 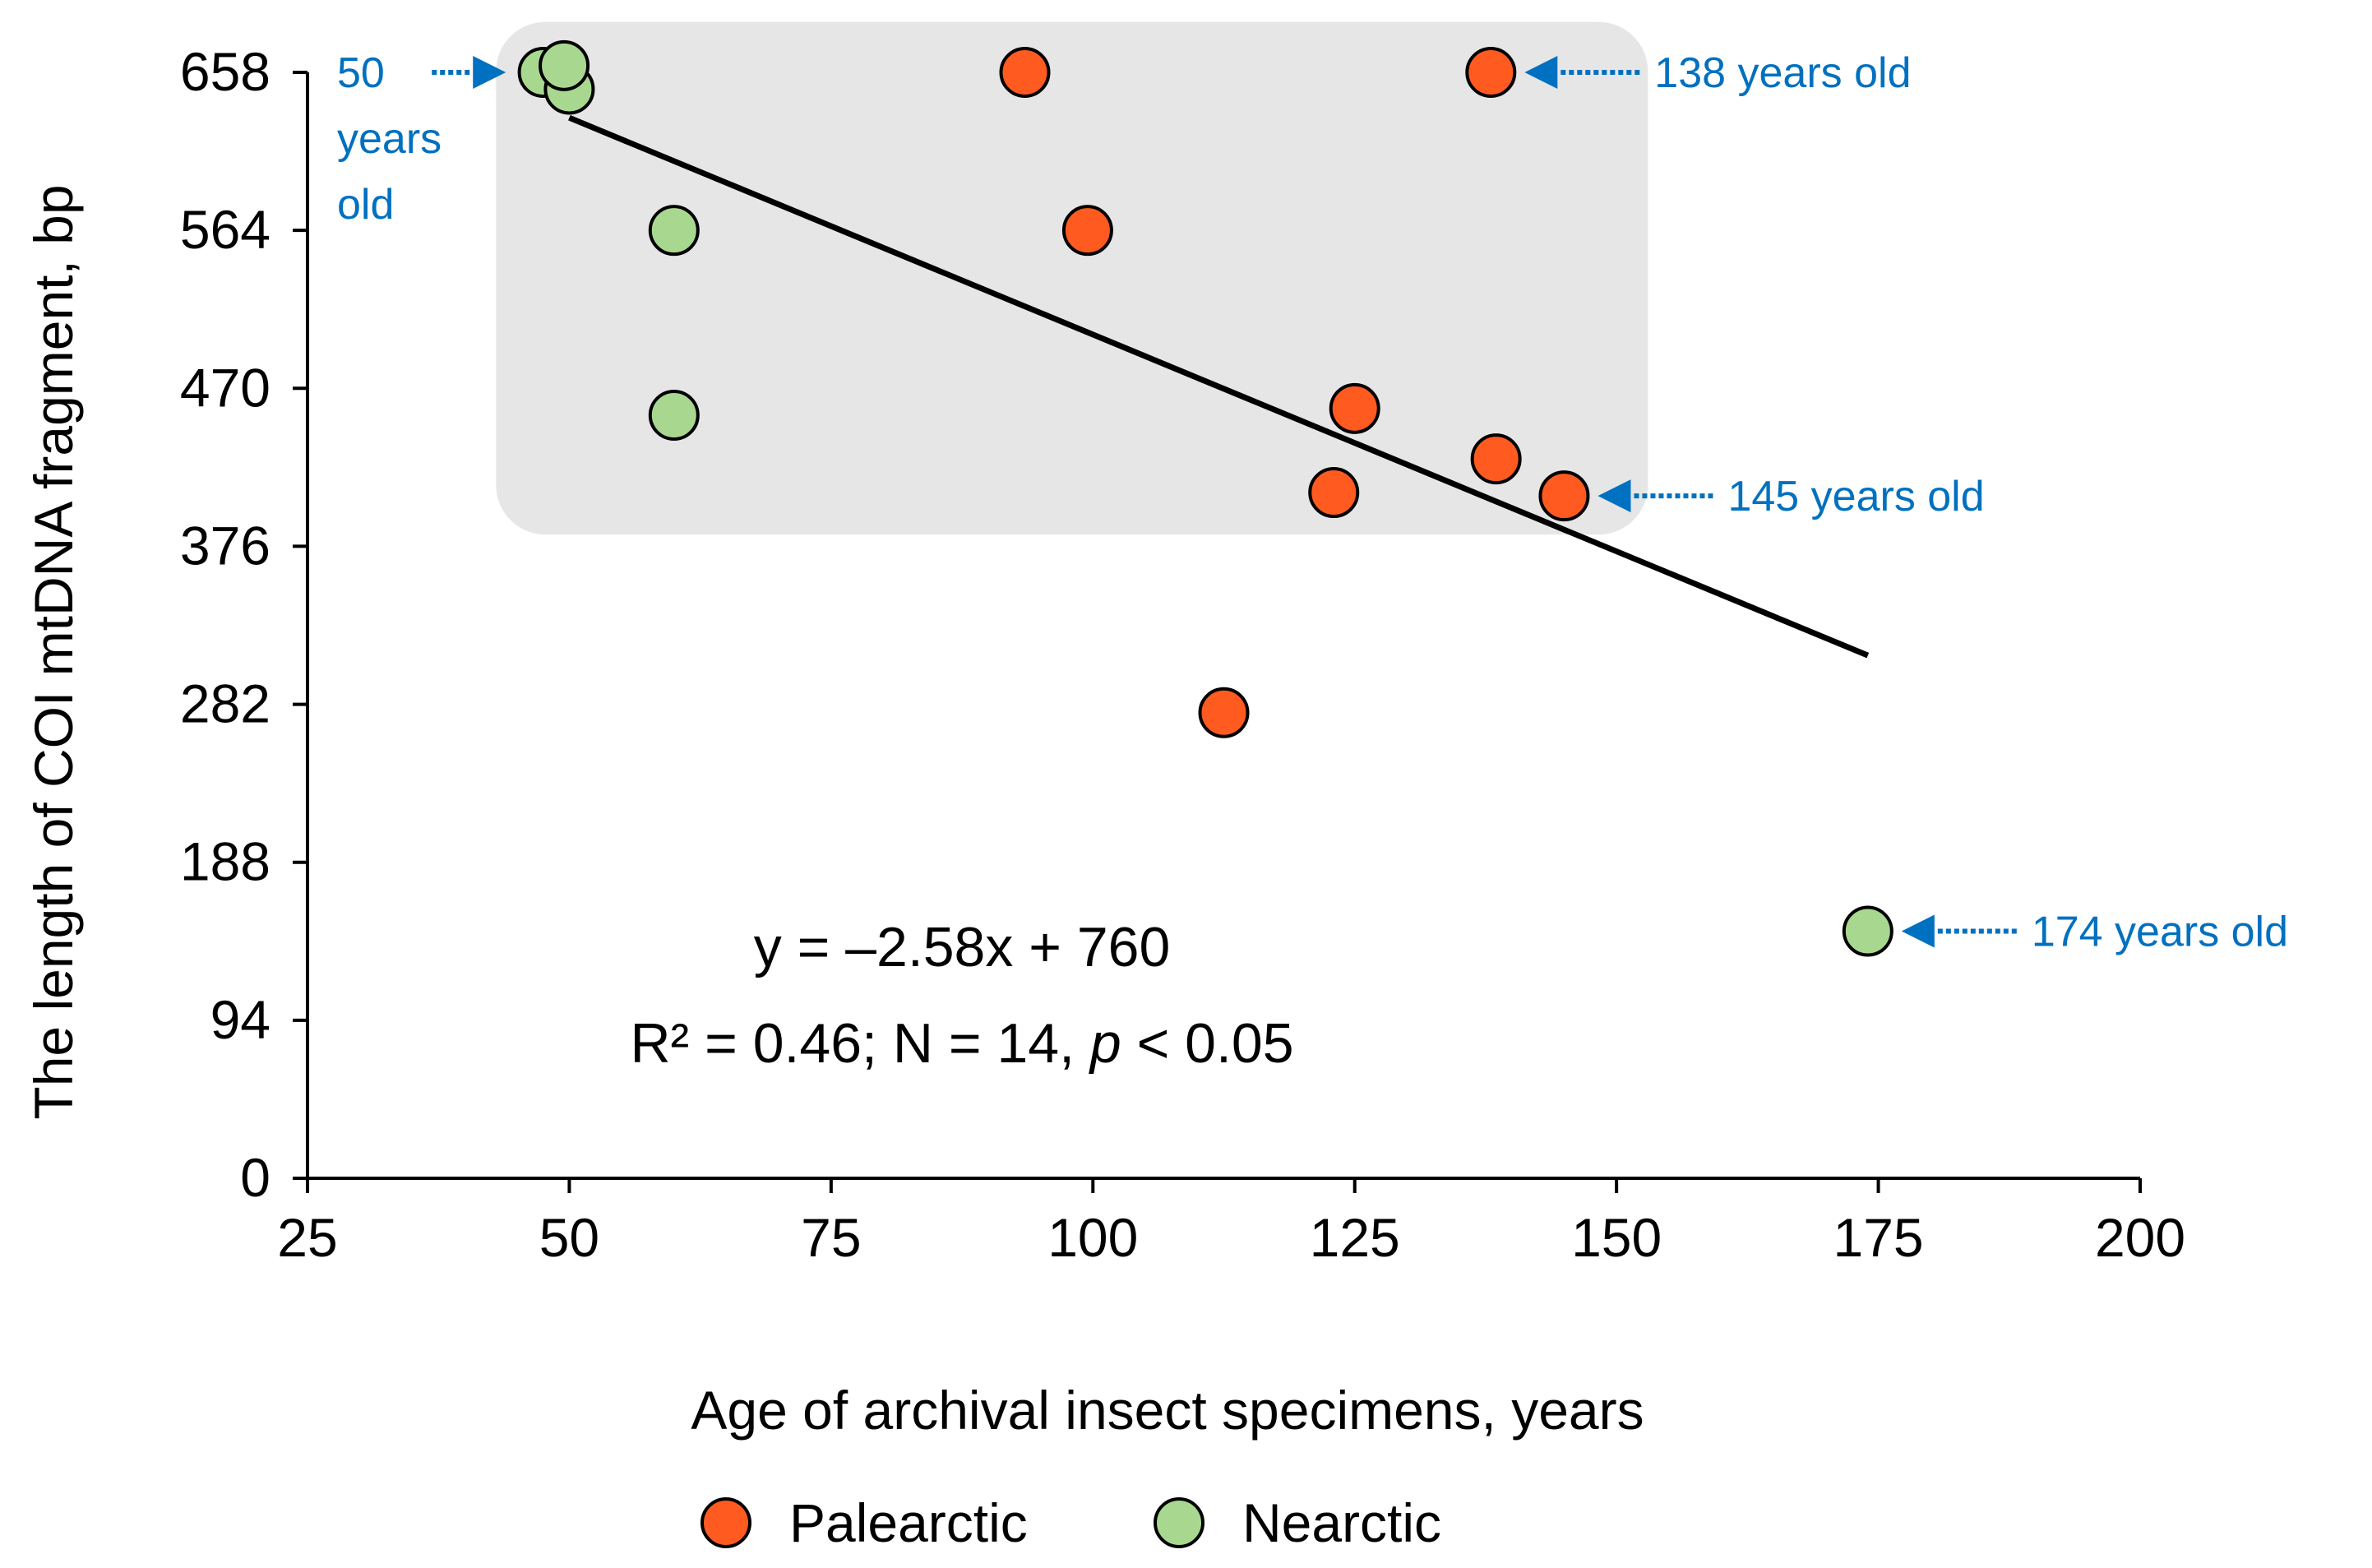 I want to click on y-tick-label: 658, so click(x=225, y=71).